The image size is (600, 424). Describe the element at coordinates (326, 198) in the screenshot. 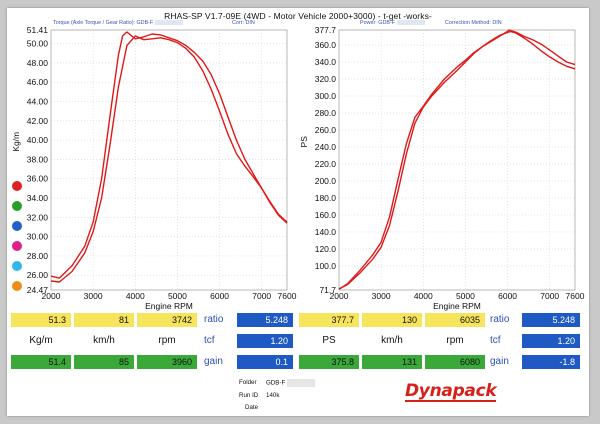

I see `power-ytick-label: 180.0` at that location.